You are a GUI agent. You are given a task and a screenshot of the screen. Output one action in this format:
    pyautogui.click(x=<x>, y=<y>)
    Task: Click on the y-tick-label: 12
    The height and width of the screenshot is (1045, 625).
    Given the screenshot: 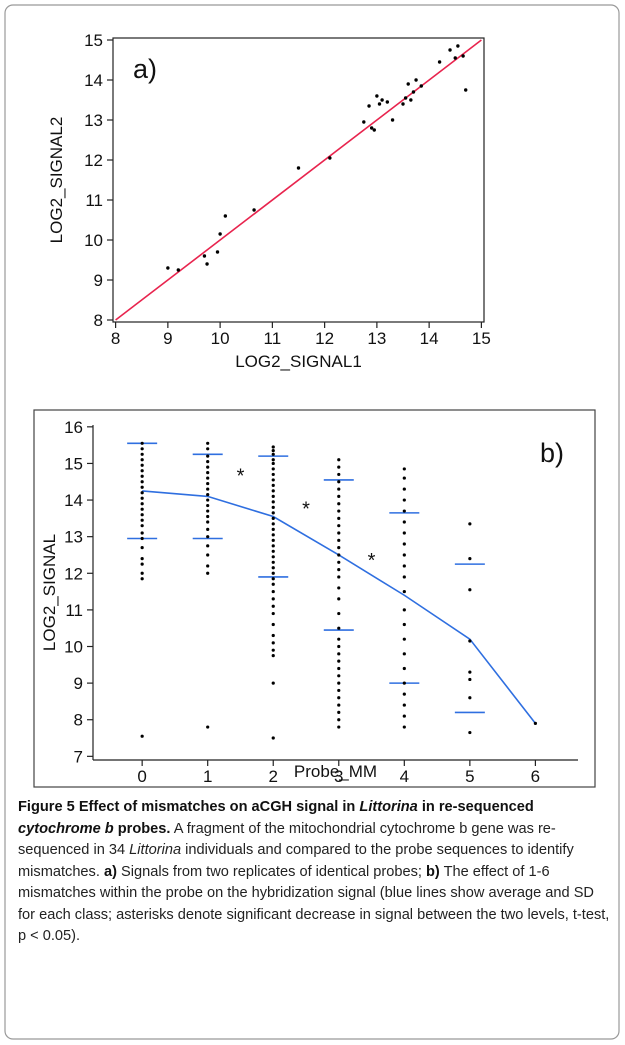 What is the action you would take?
    pyautogui.click(x=93, y=160)
    